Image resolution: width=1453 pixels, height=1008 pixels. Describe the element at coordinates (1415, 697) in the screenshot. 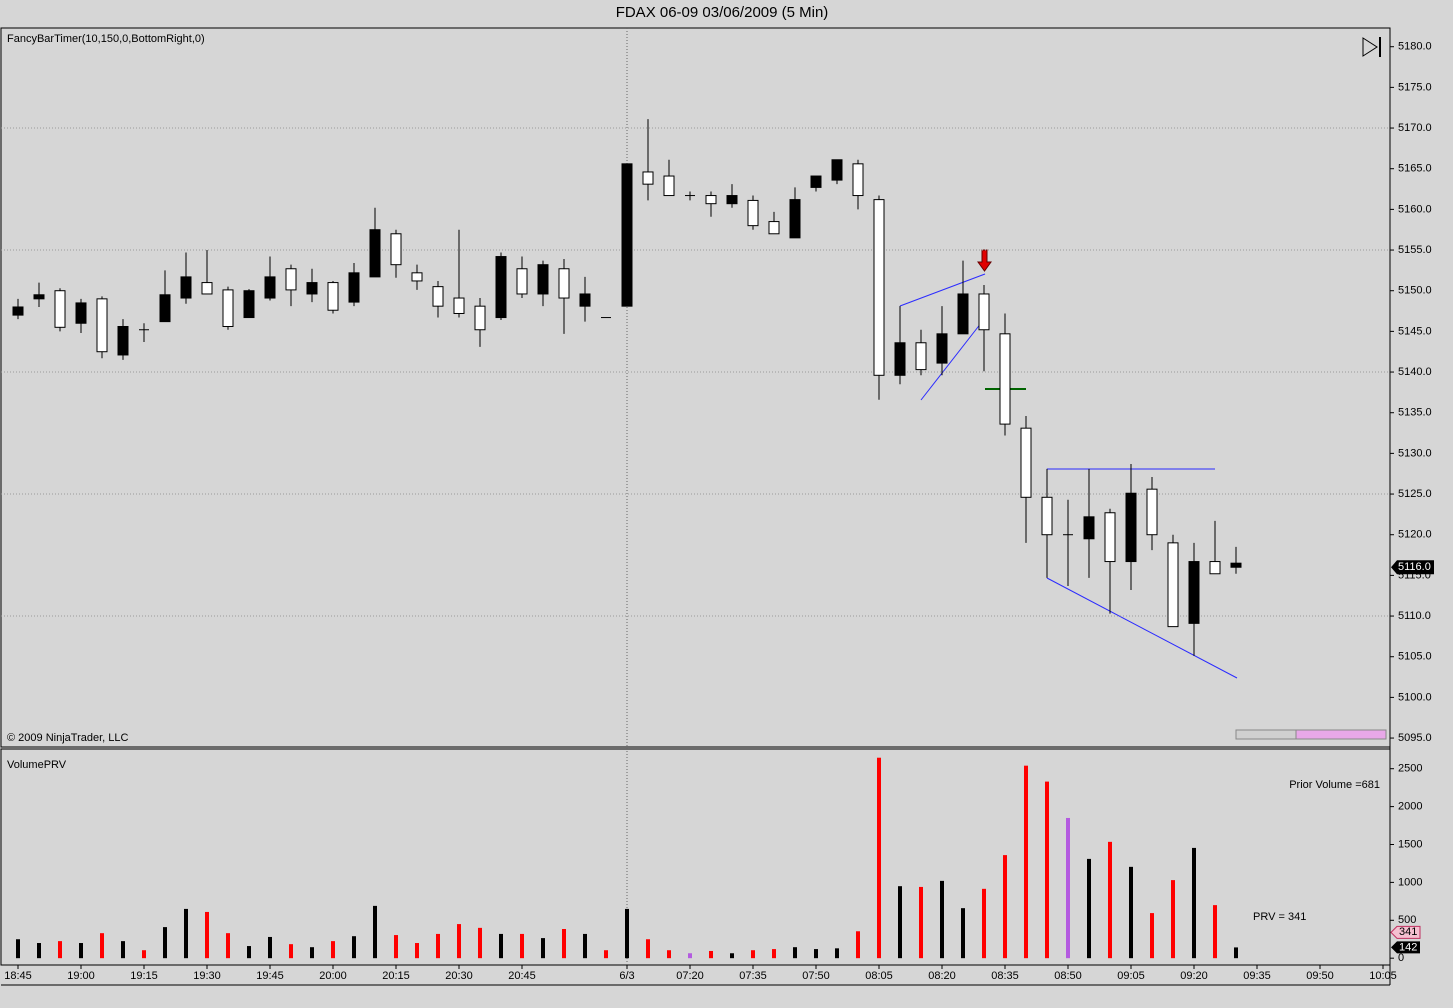

I see `y-tick-label: 5100.0` at that location.